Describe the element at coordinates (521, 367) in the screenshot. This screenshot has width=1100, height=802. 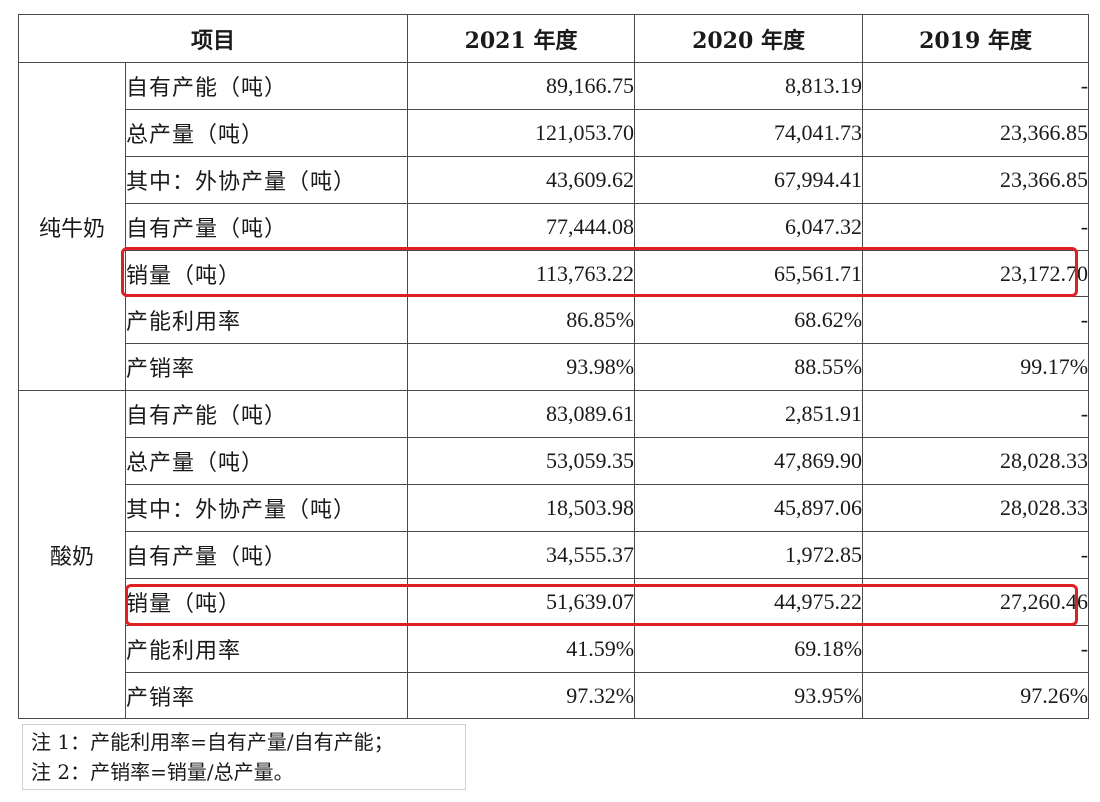
I see `cell-2021: 93.98%` at that location.